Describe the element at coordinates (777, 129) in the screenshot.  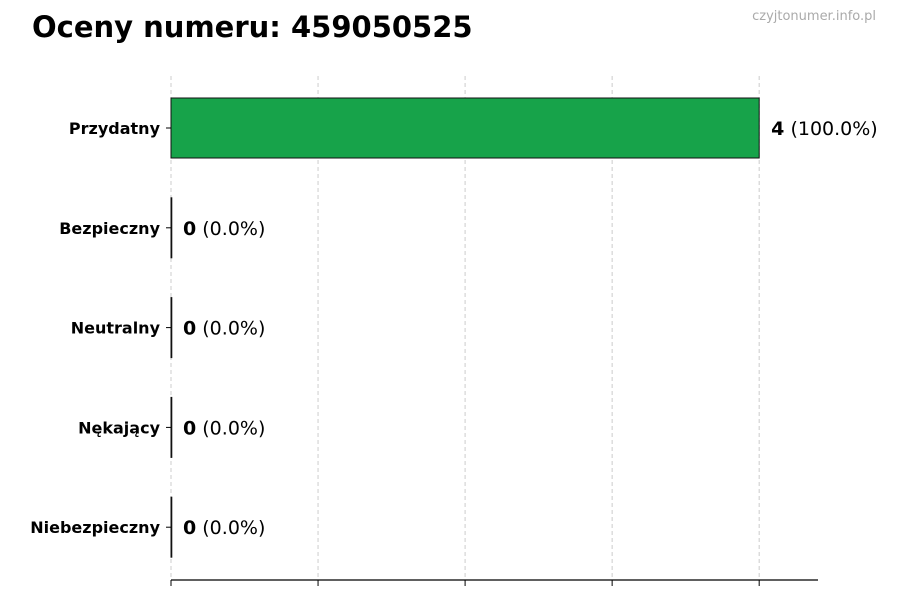
I see `data-label-count: 4` at that location.